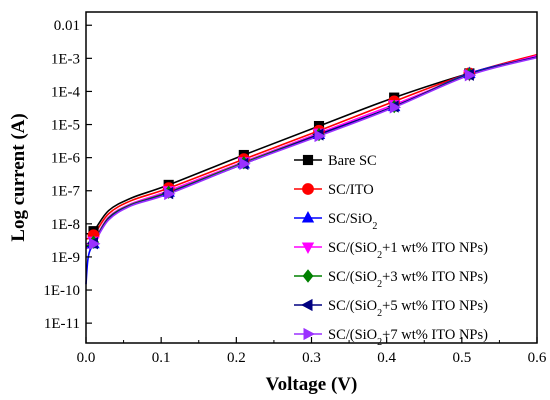 Image resolution: width=550 pixels, height=400 pixels. What do you see at coordinates (236, 358) in the screenshot?
I see `x-tick-label: 0.2` at bounding box center [236, 358].